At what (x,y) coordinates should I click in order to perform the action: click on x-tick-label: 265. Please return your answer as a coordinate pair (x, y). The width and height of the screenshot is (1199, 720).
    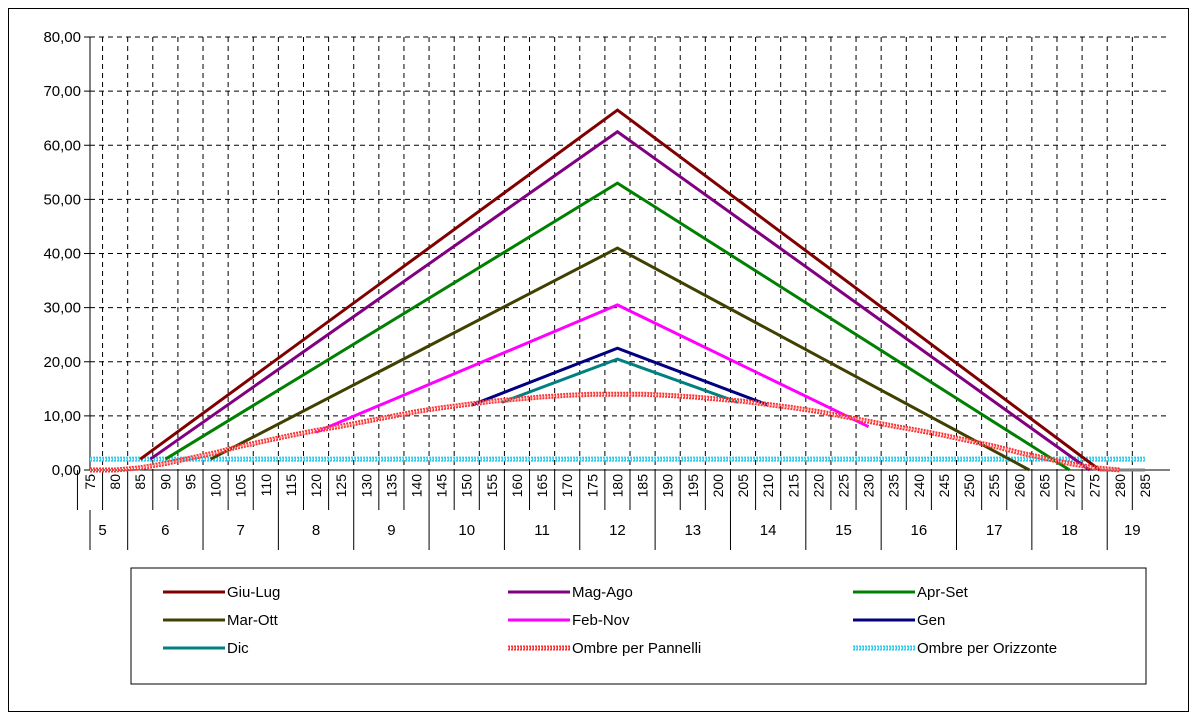
    Looking at the image, I should click on (1044, 486).